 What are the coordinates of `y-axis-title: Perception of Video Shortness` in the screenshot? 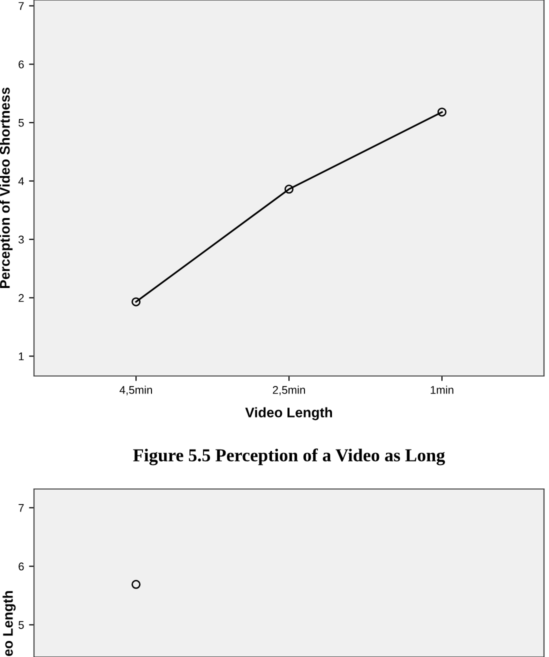 It's located at (6, 188).